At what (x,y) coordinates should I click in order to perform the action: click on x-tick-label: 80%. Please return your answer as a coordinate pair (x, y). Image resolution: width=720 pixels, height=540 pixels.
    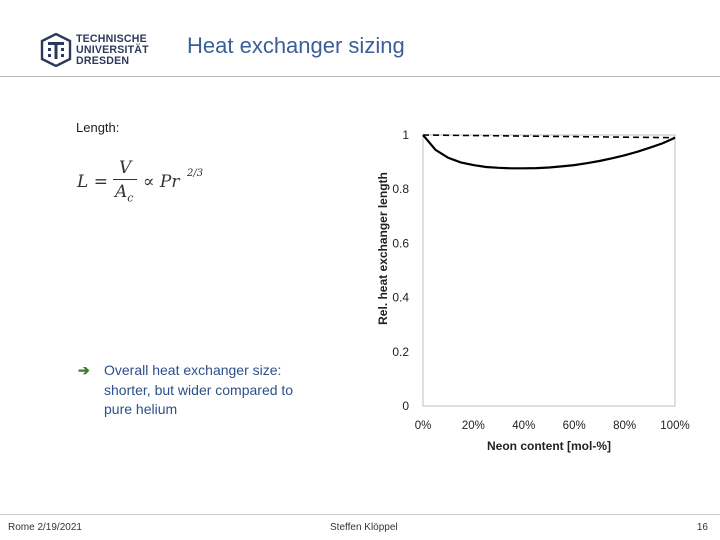
    Looking at the image, I should click on (624, 426).